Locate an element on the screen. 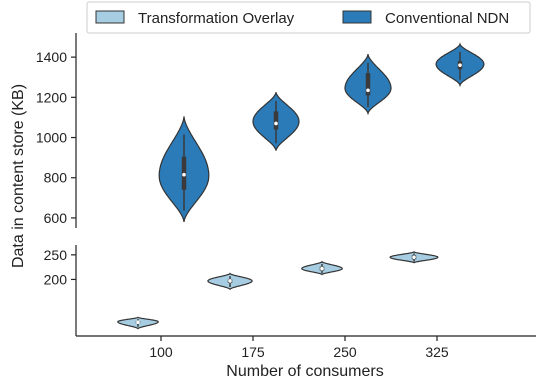 This screenshot has width=536, height=384. x-tick-label: 325 is located at coordinates (437, 352).